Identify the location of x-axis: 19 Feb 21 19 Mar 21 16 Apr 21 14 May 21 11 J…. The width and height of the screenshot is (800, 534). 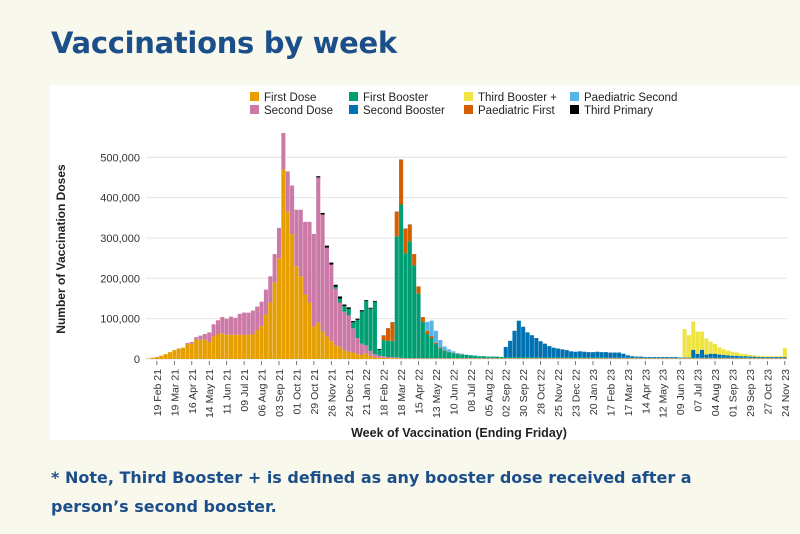
(472, 389).